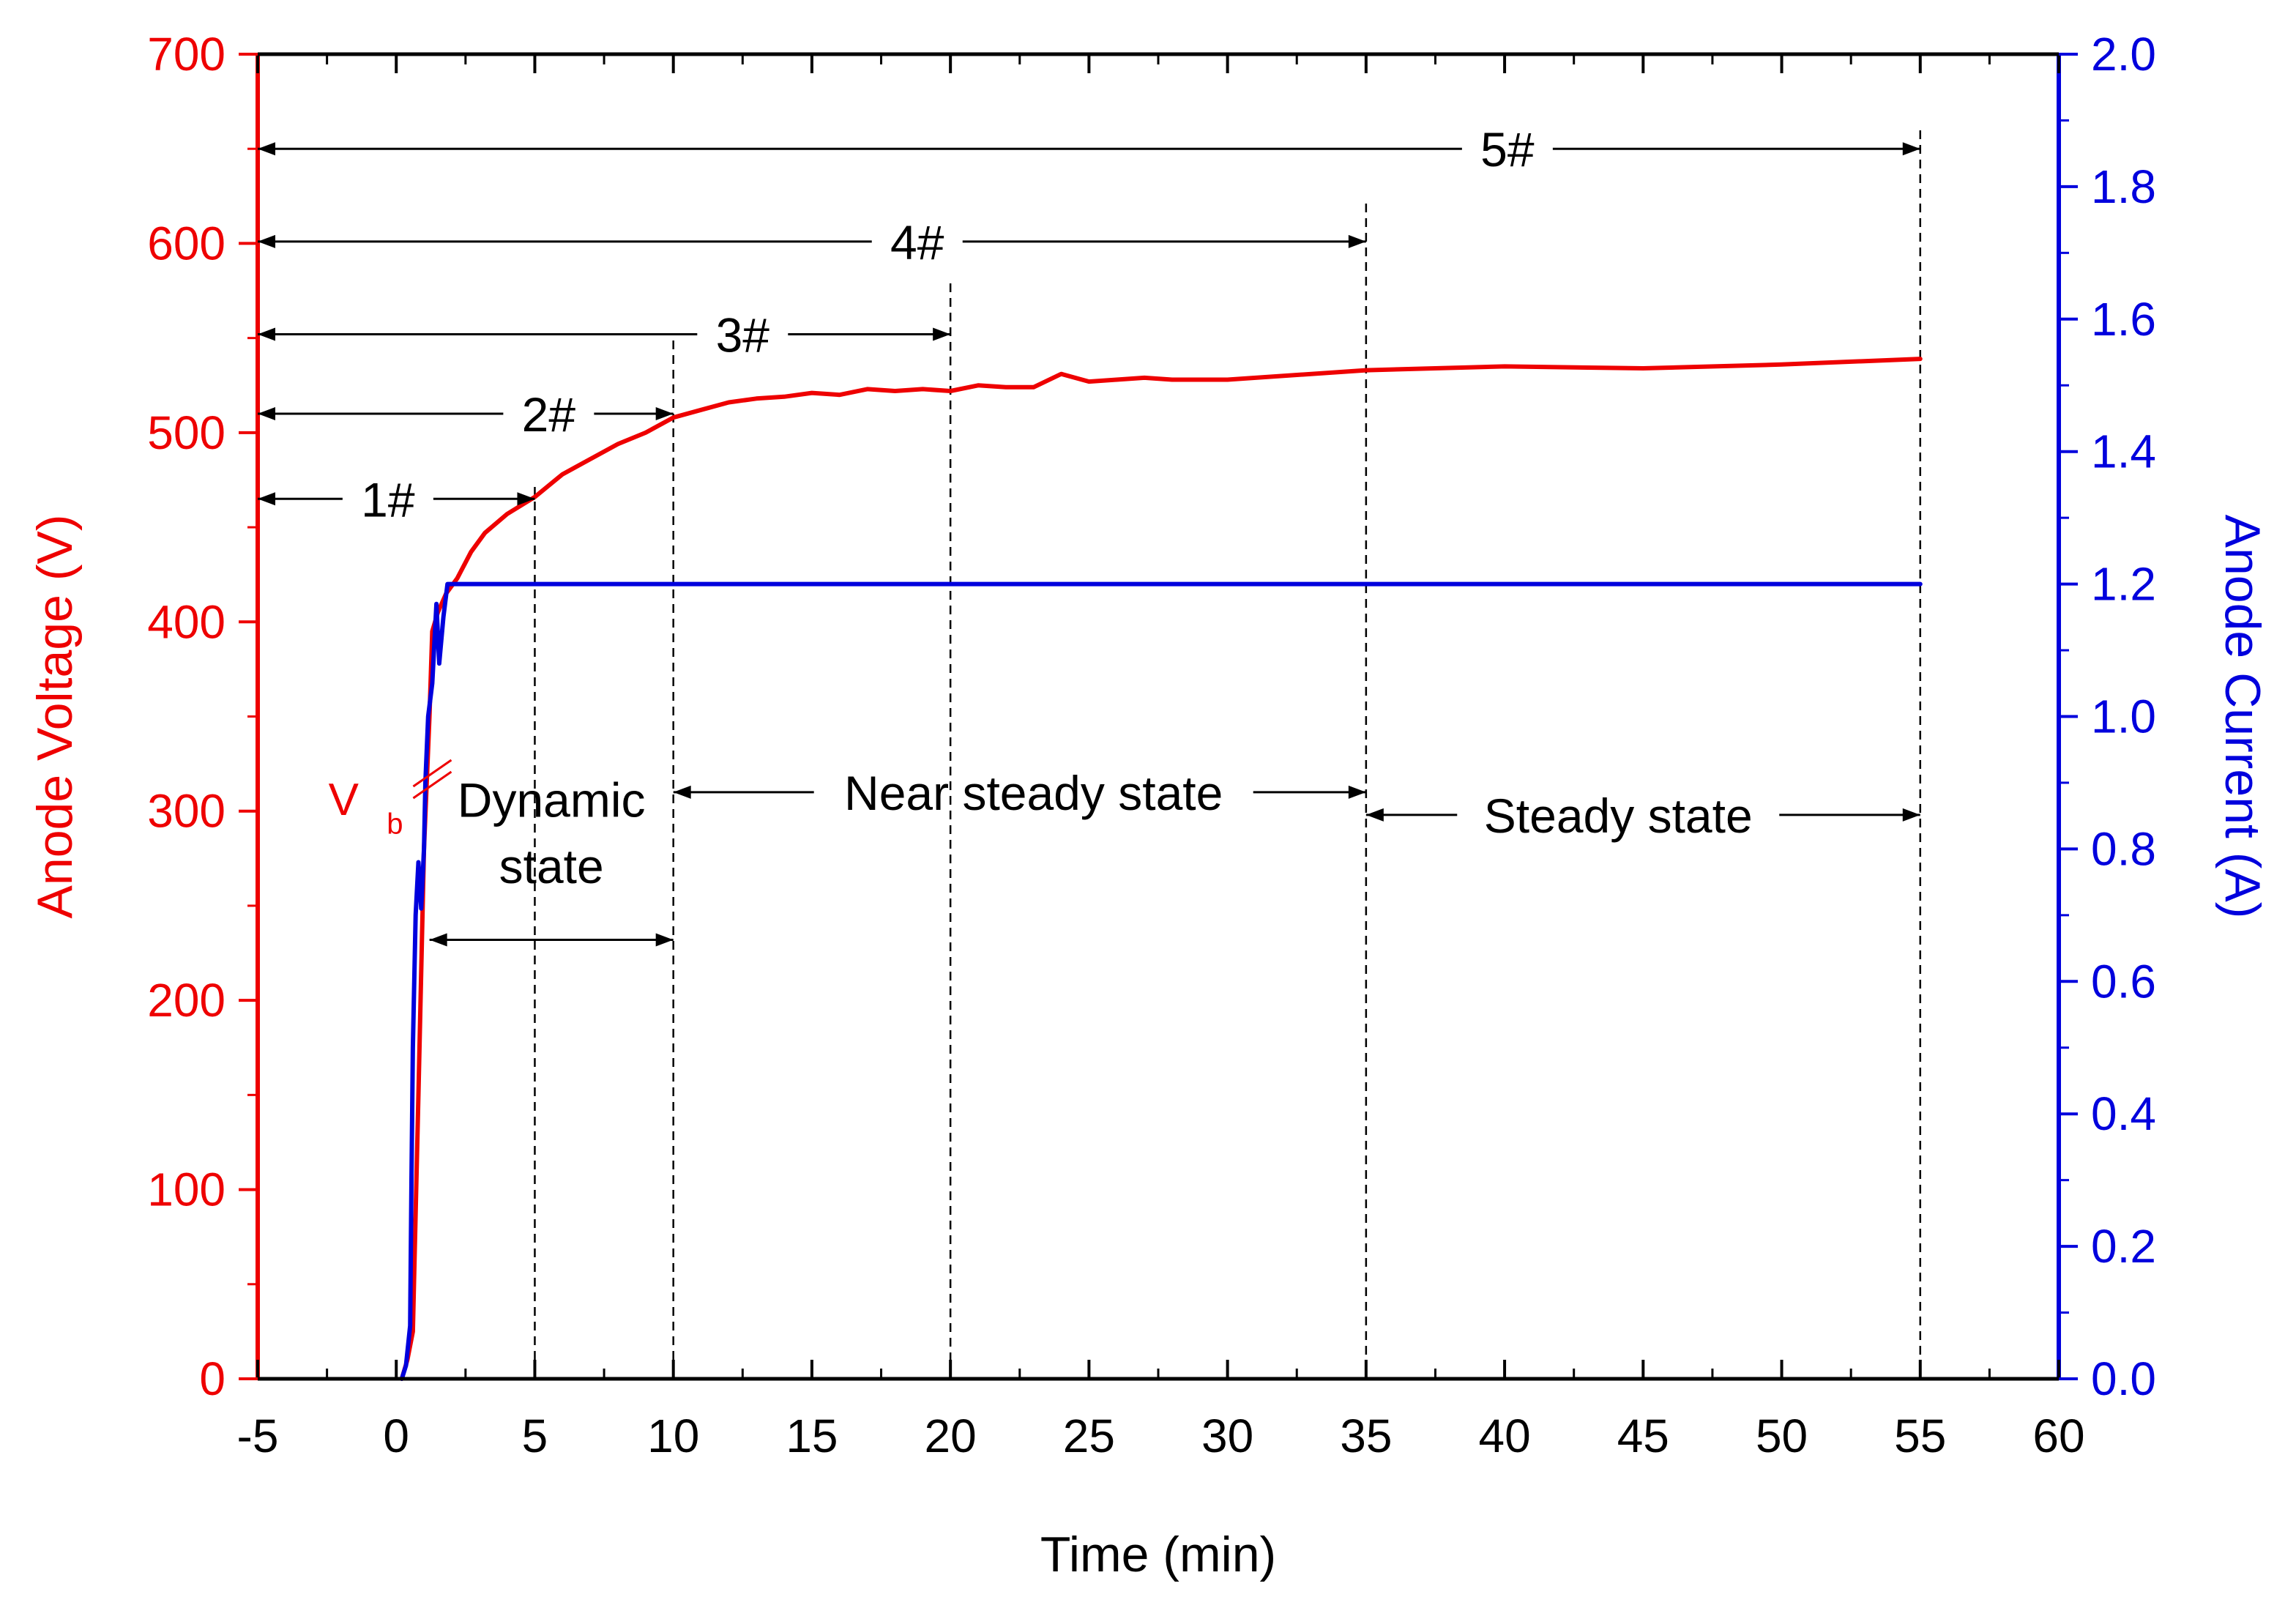 Image resolution: width=2296 pixels, height=1608 pixels. What do you see at coordinates (2123, 452) in the screenshot?
I see `y-right-tick-label: 1.4` at bounding box center [2123, 452].